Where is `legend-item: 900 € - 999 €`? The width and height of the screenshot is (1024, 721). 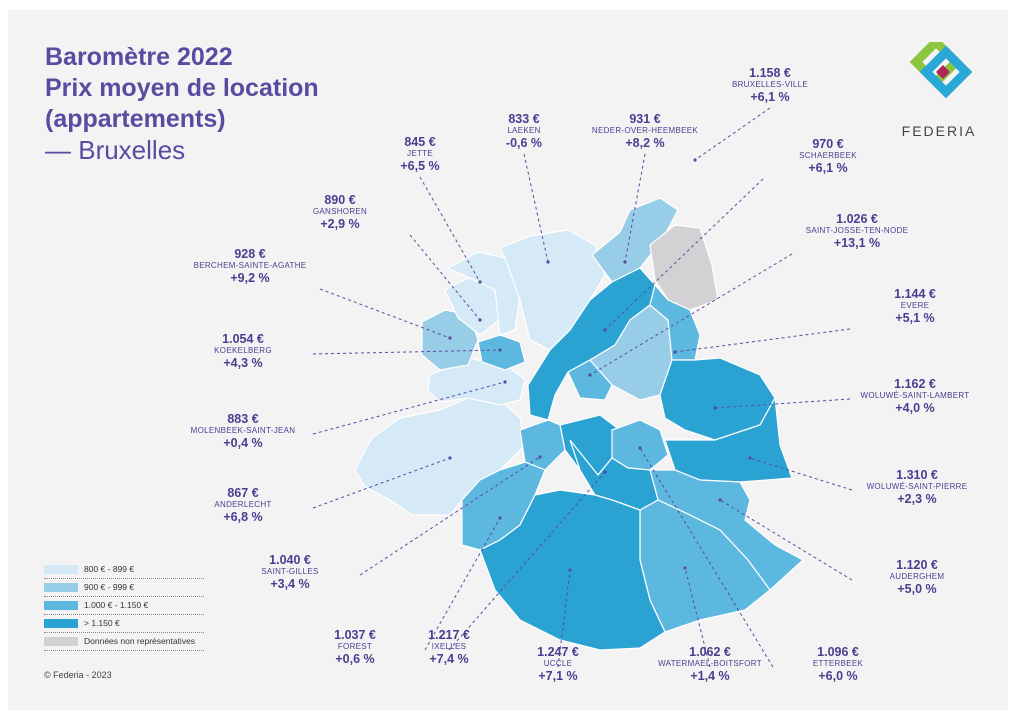 legend-item: 900 € - 999 € is located at coordinates (124, 588).